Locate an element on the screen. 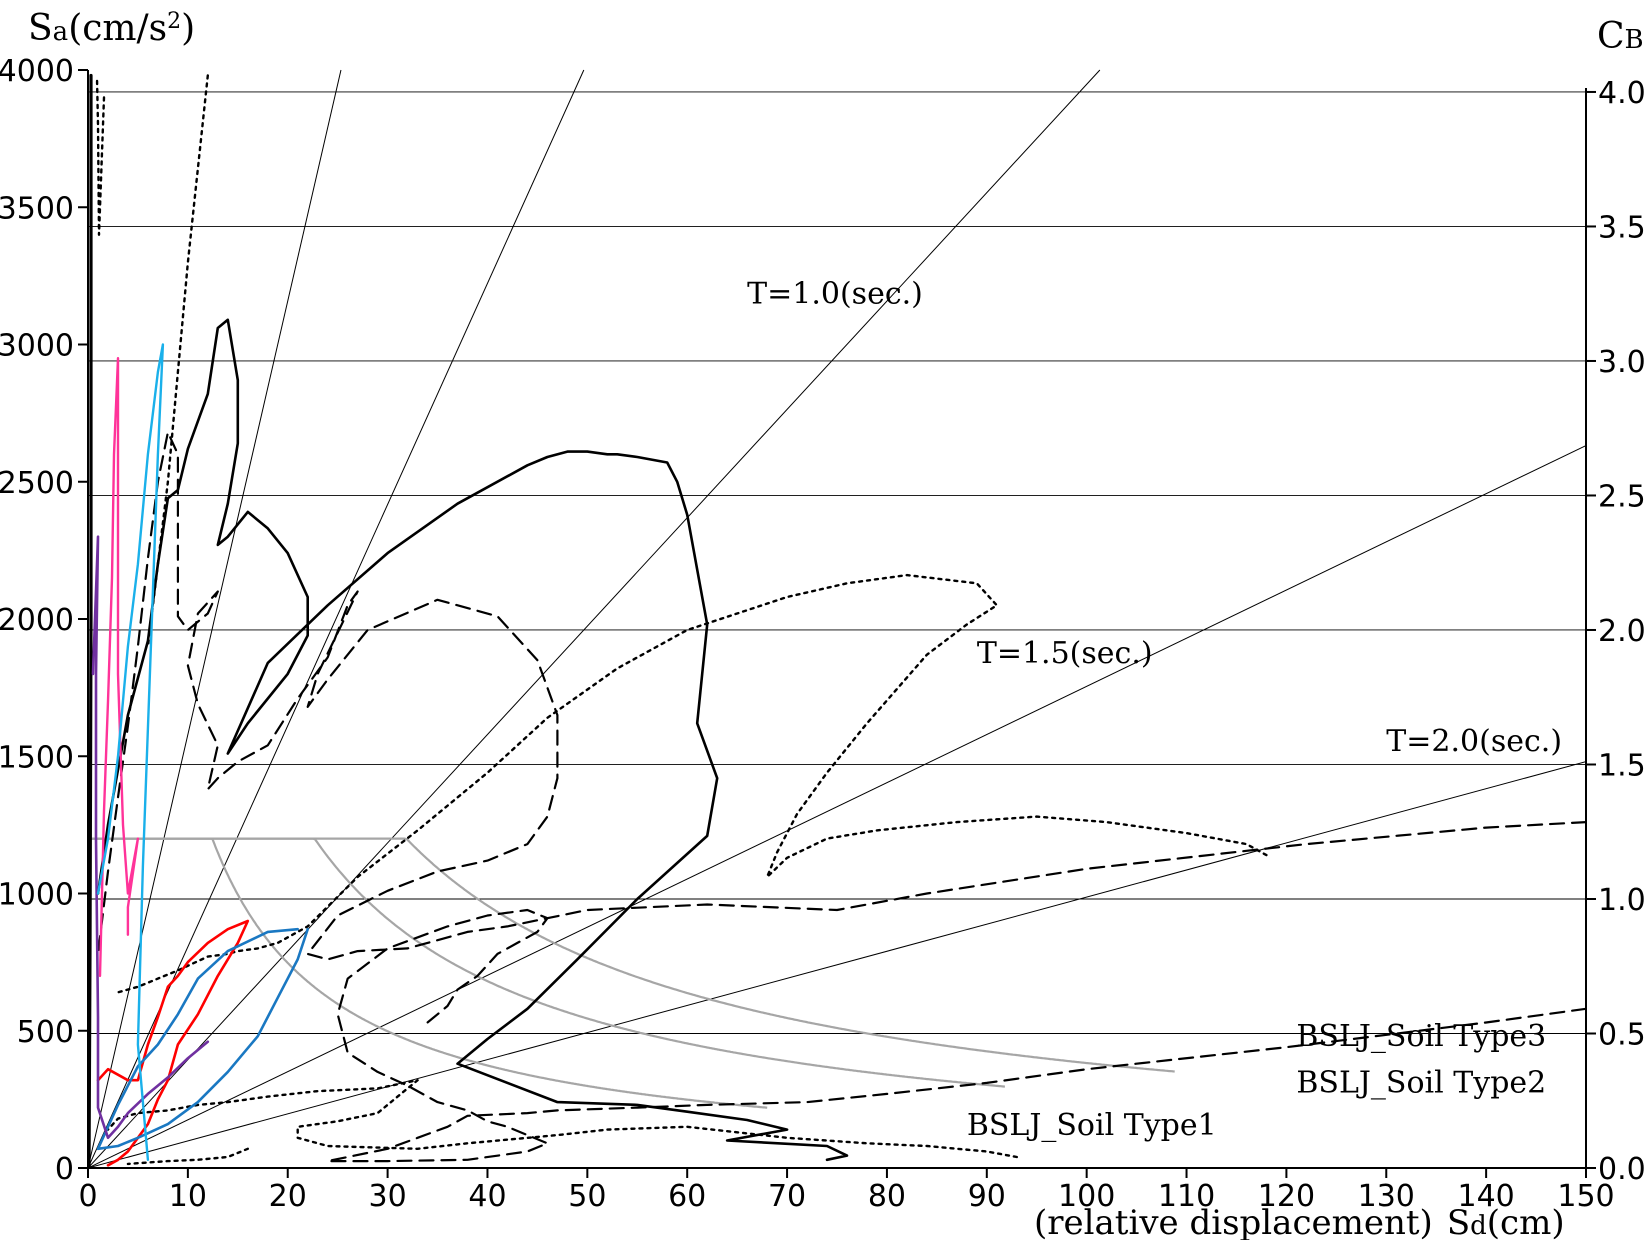 This screenshot has height=1240, width=1651. period-line-0.5 is located at coordinates (215, 618).